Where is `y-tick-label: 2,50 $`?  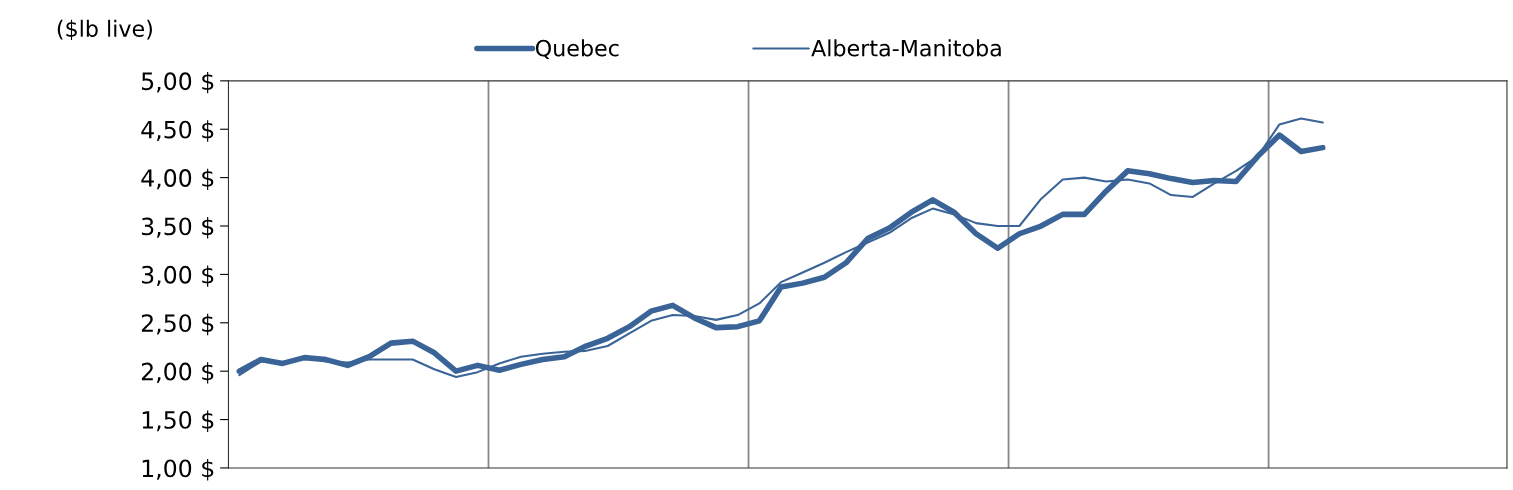
y-tick-label: 2,50 $ is located at coordinates (177, 324).